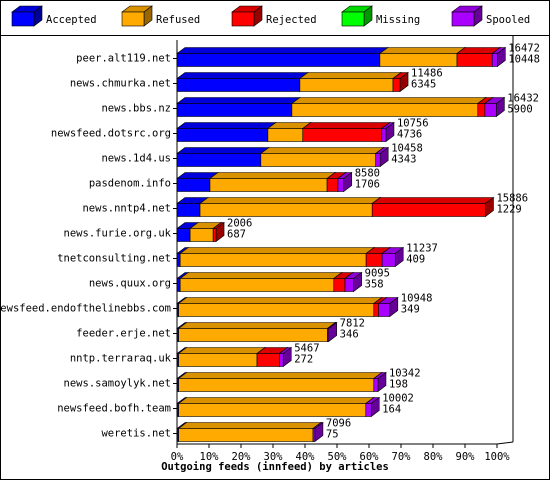  What do you see at coordinates (409, 135) in the screenshot?
I see `count-label: 4736` at bounding box center [409, 135].